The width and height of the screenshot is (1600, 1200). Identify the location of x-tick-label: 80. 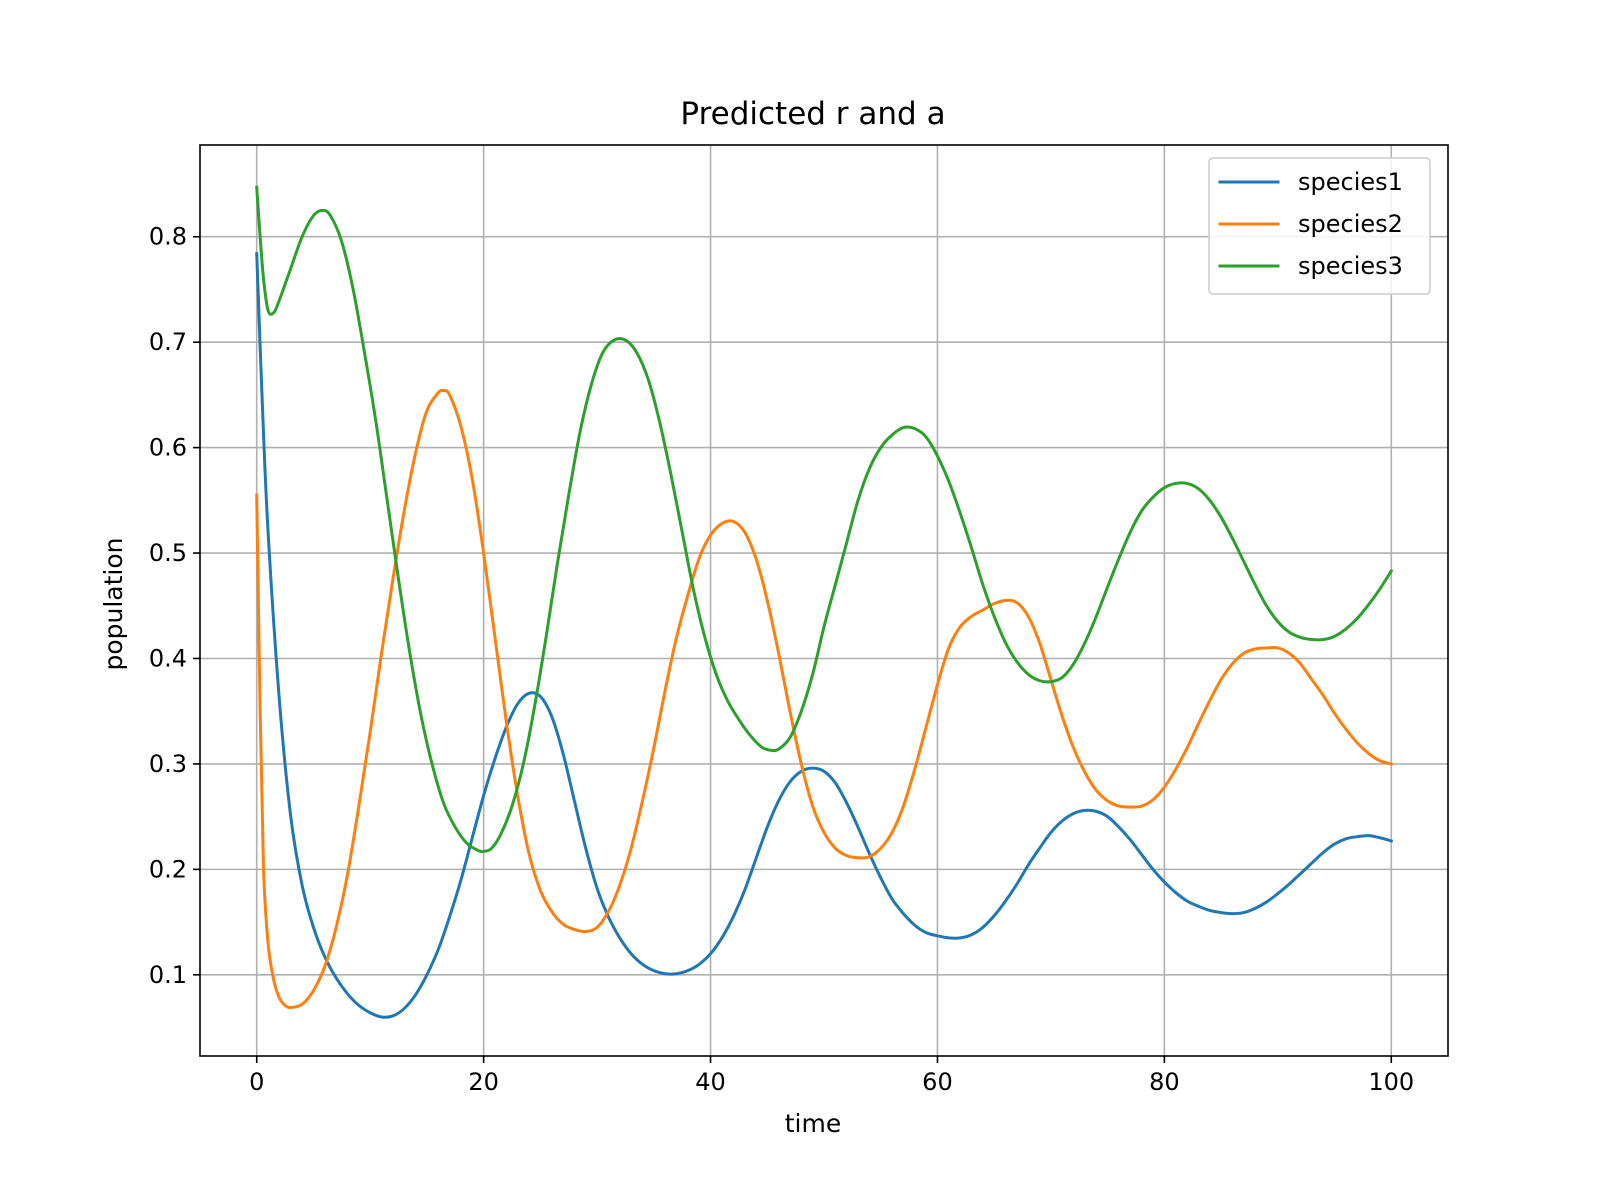
(1164, 1082).